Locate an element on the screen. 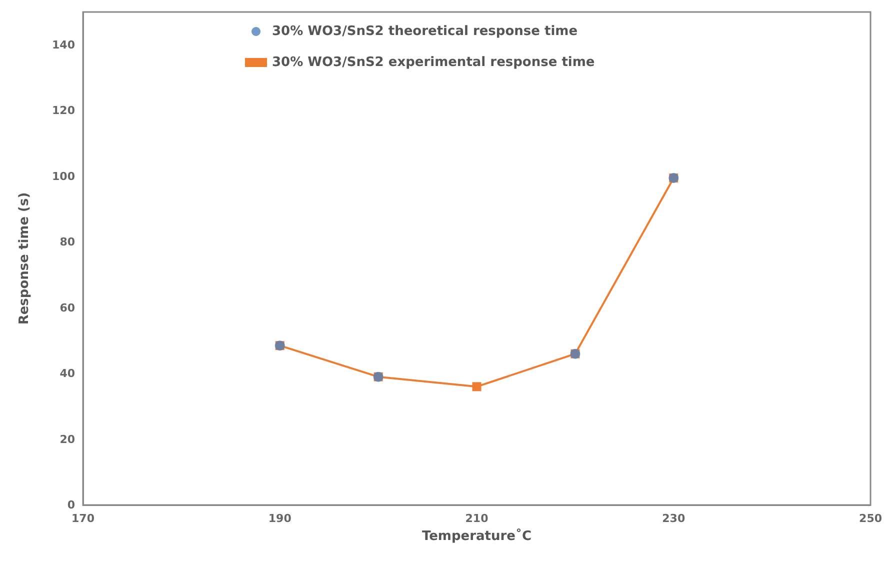 The image size is (885, 568). x-tick-label: 190 is located at coordinates (280, 518).